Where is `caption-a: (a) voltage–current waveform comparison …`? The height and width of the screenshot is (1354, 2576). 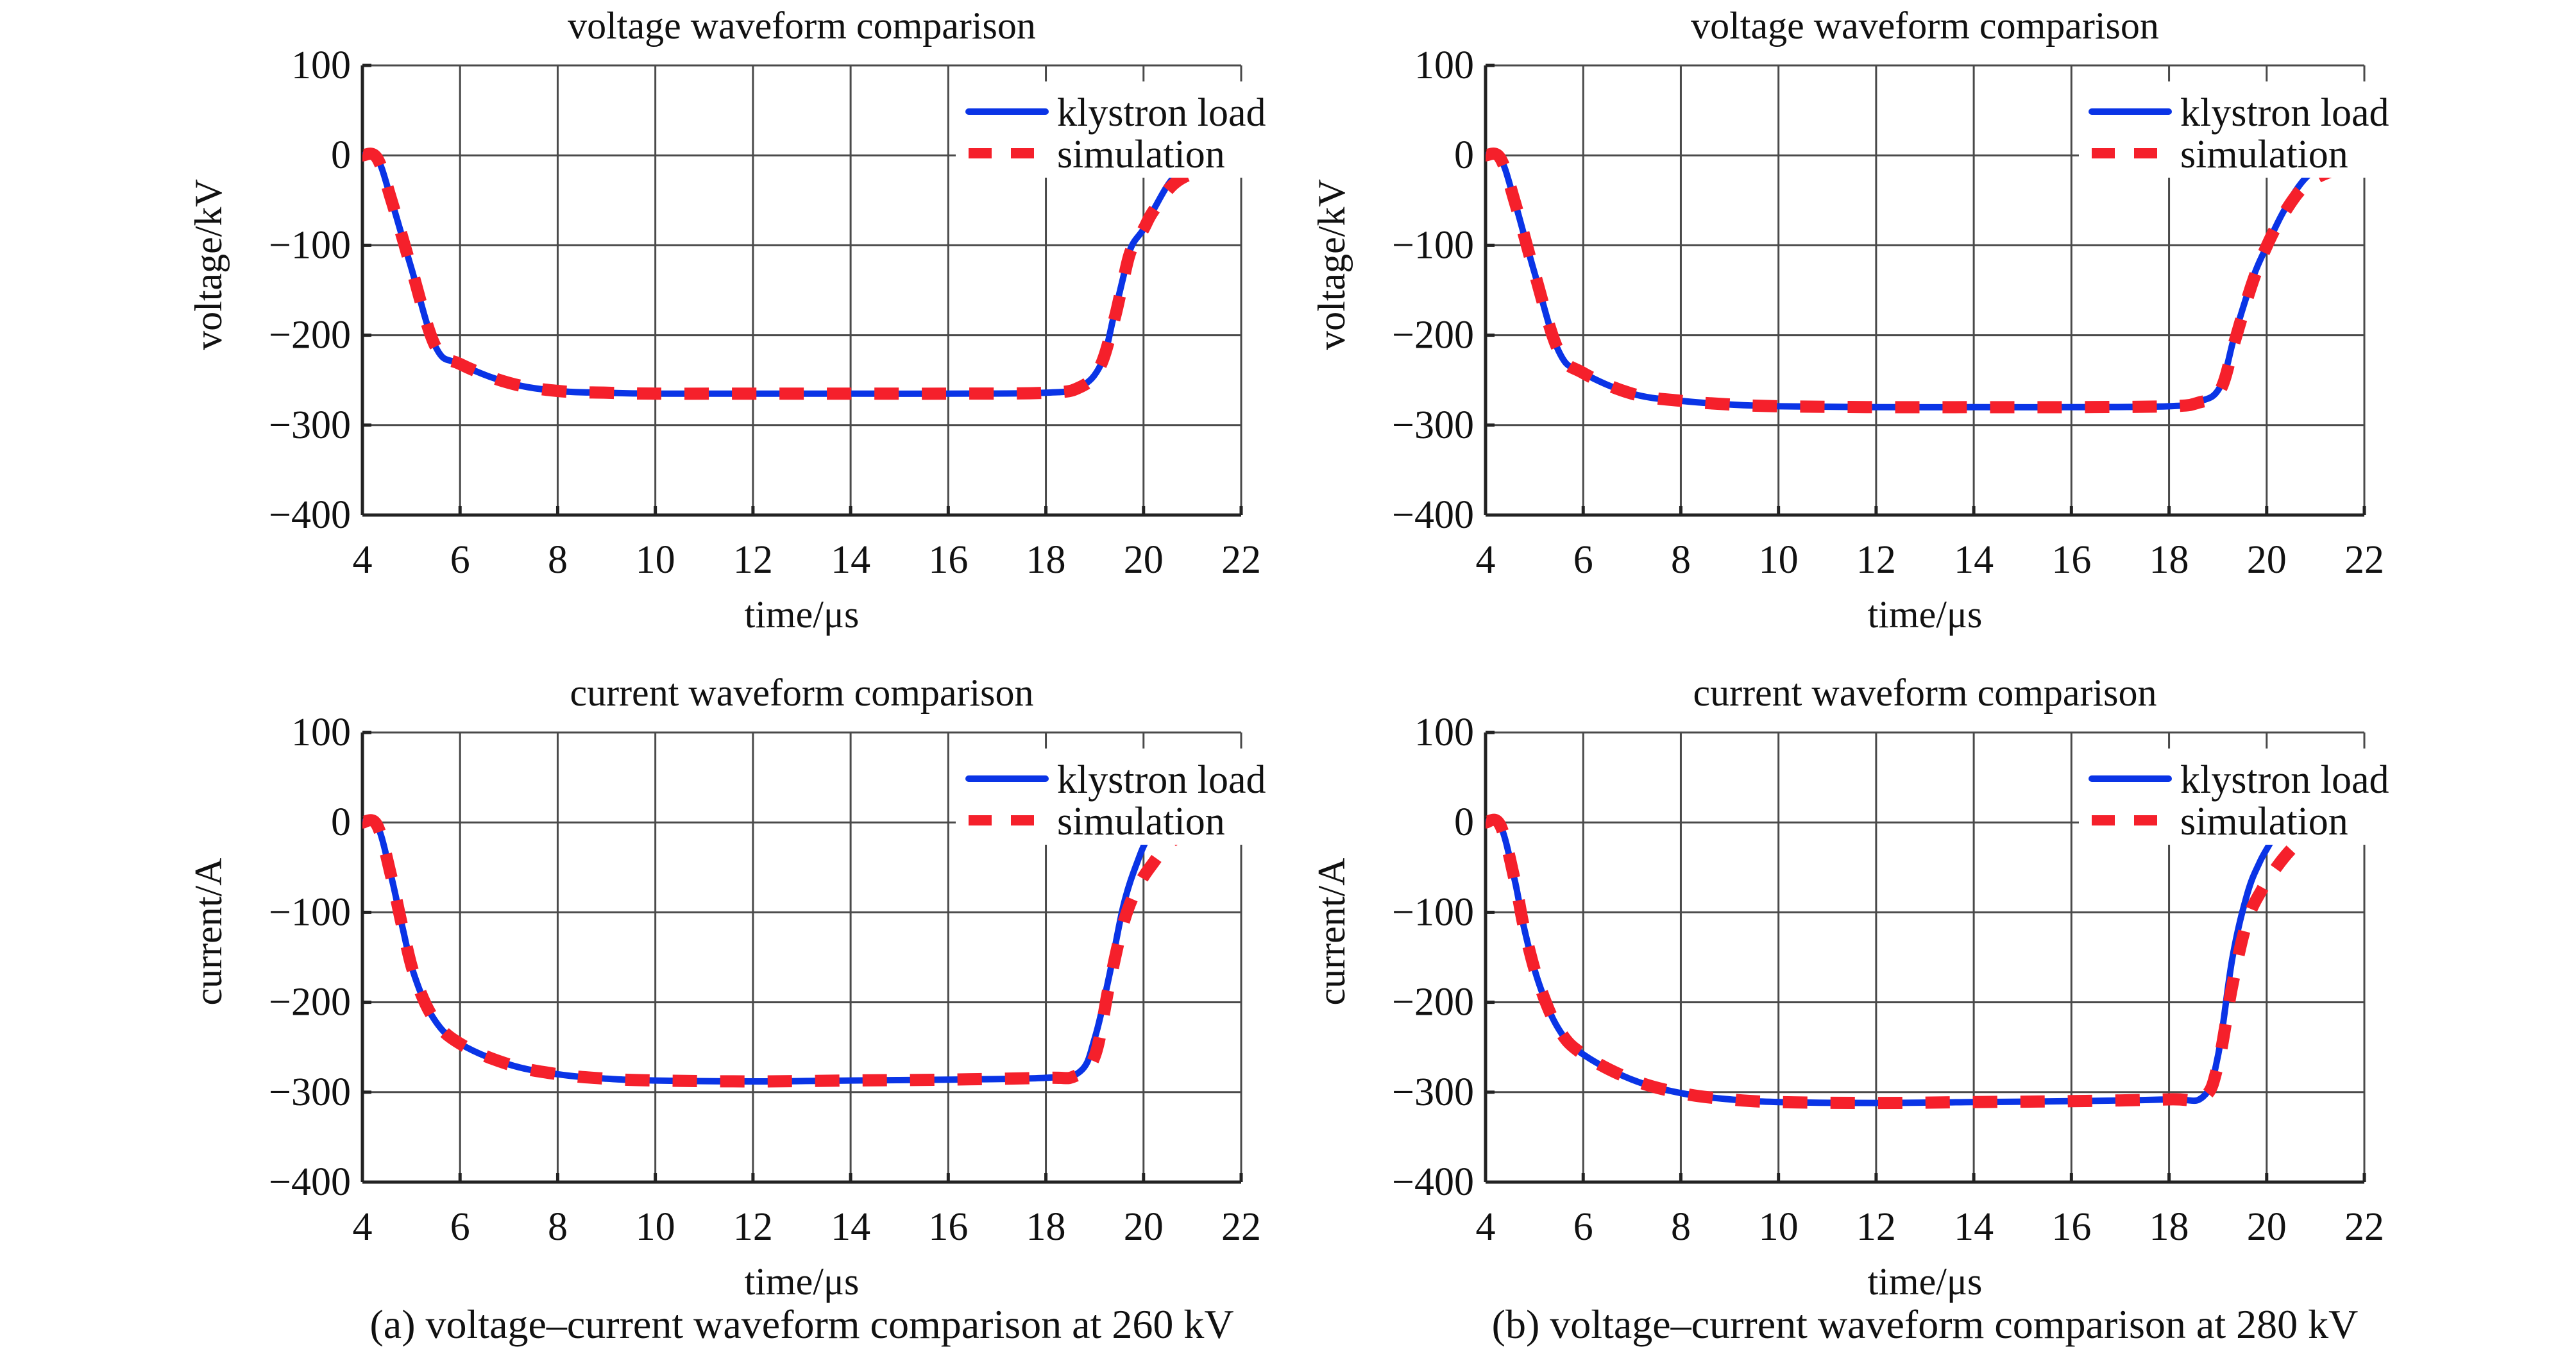 caption-a: (a) voltage–current waveform comparison … is located at coordinates (801, 1324).